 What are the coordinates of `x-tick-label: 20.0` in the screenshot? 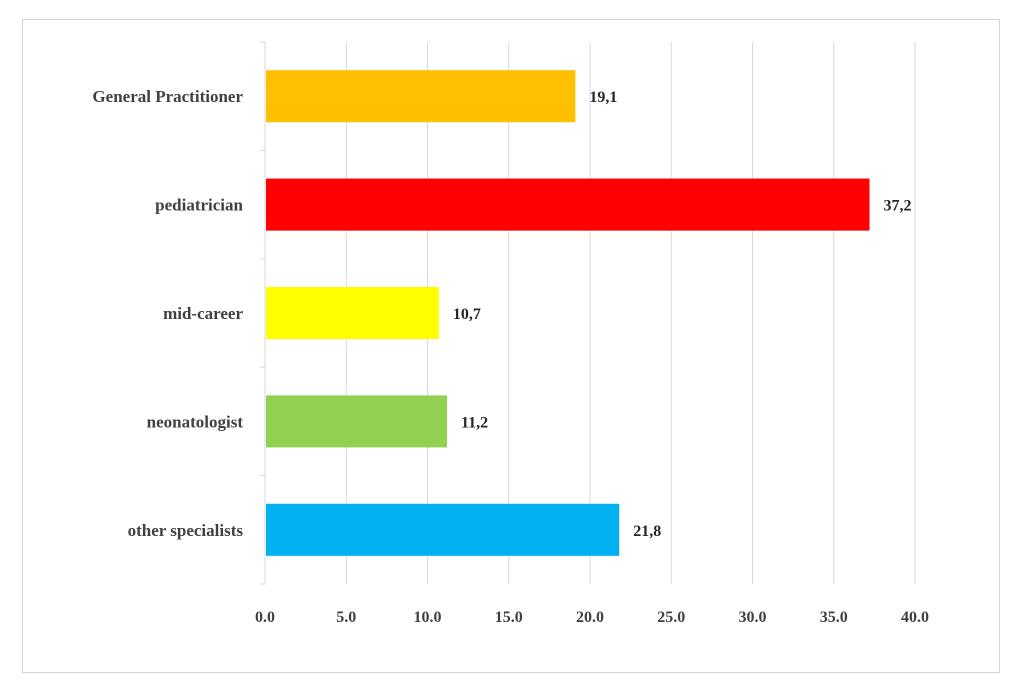 It's located at (590, 617).